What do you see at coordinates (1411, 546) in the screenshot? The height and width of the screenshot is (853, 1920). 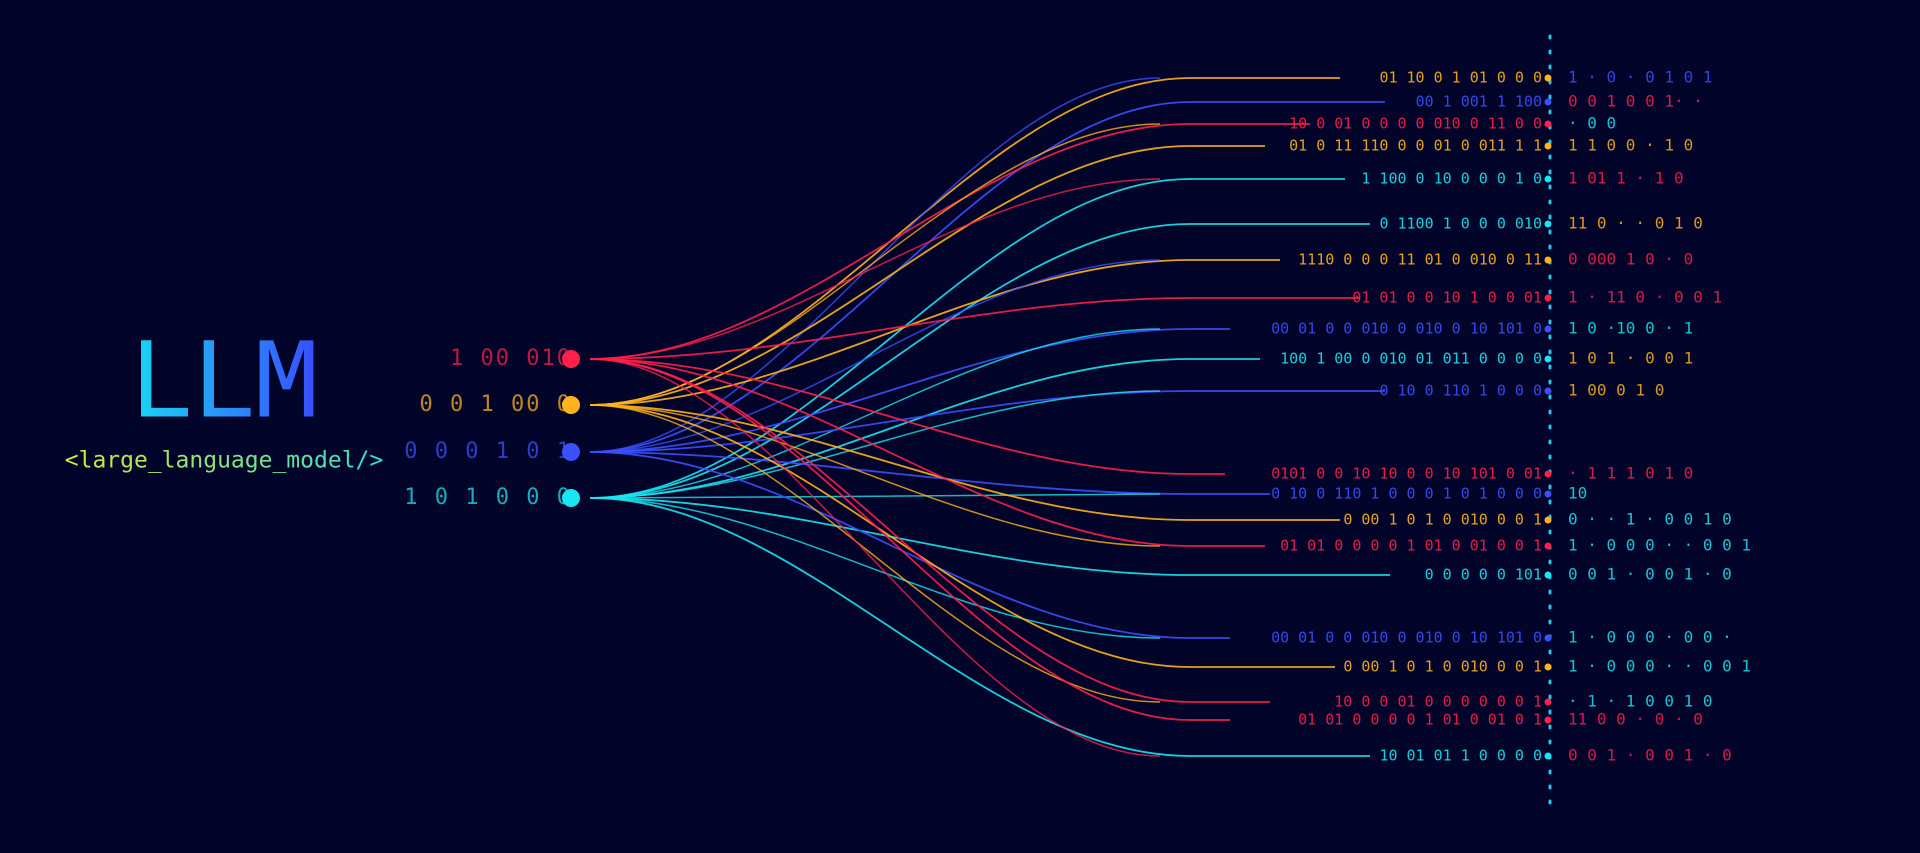 I see `stream-bits: 01 01 0 0 0 0 1 01 0 01 0 0 1` at bounding box center [1411, 546].